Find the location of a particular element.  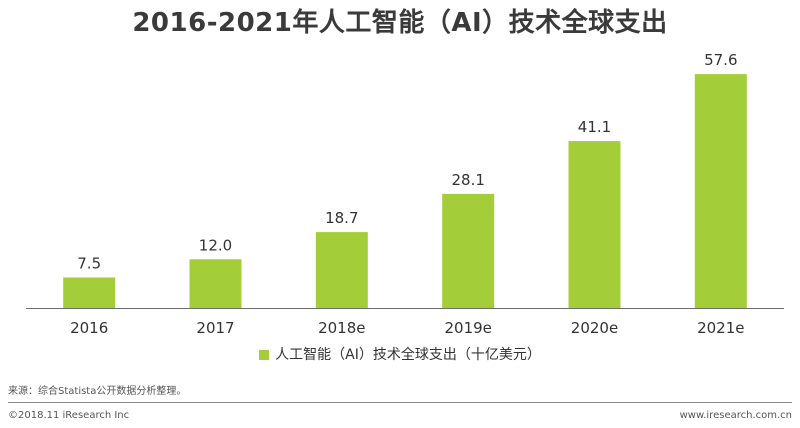

x-tick-label-2019e: 2019e is located at coordinates (467, 328).